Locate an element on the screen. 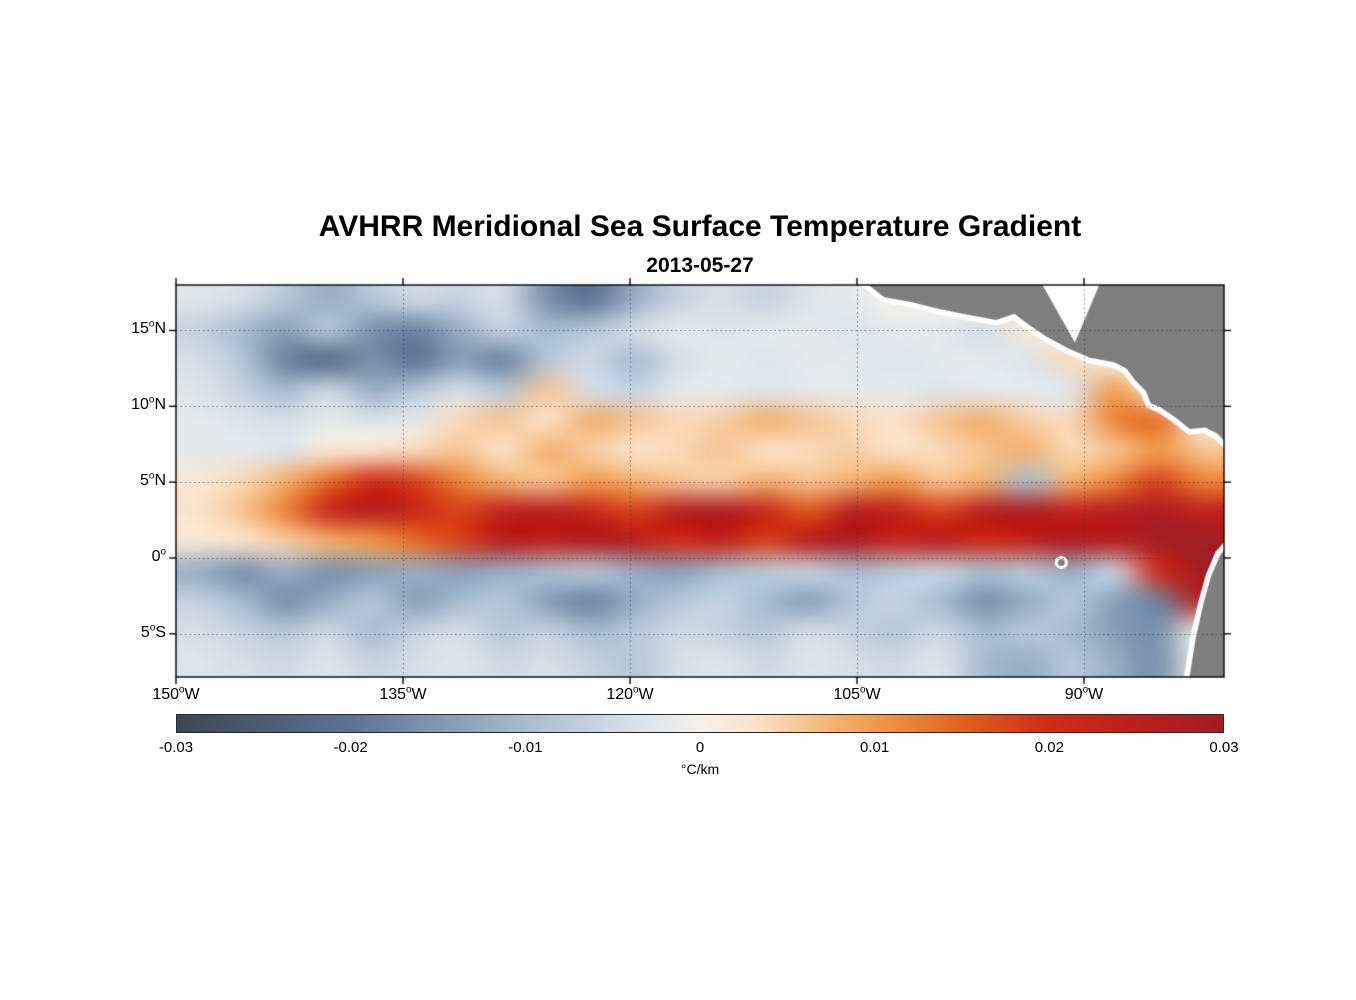  x-tick-label: 135oW is located at coordinates (403, 693).